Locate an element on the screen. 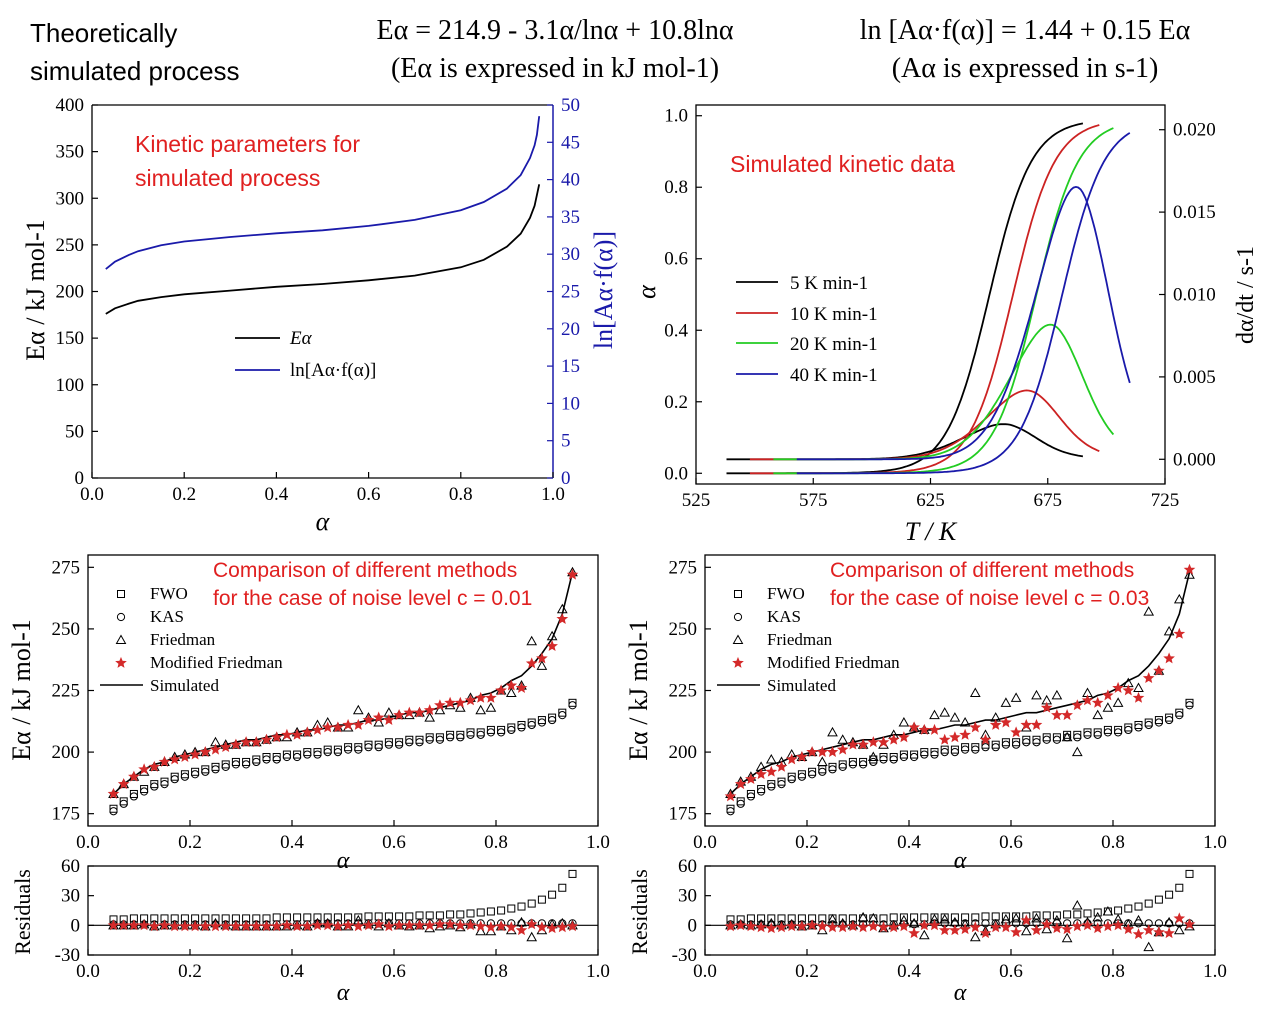 This screenshot has width=1268, height=1010. chart1-y2-tick-label: 50 is located at coordinates (570, 105).